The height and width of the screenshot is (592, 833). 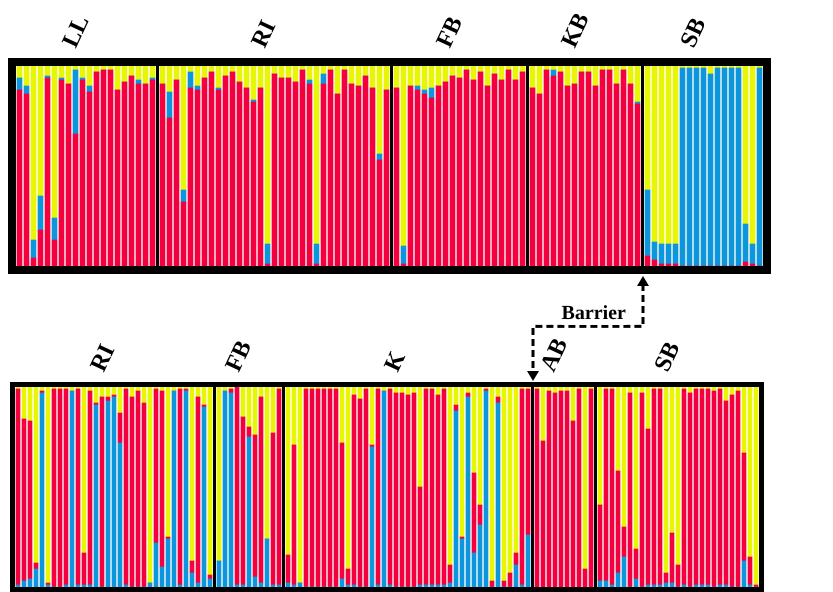 What do you see at coordinates (396, 362) in the screenshot?
I see `chart-title: K` at bounding box center [396, 362].